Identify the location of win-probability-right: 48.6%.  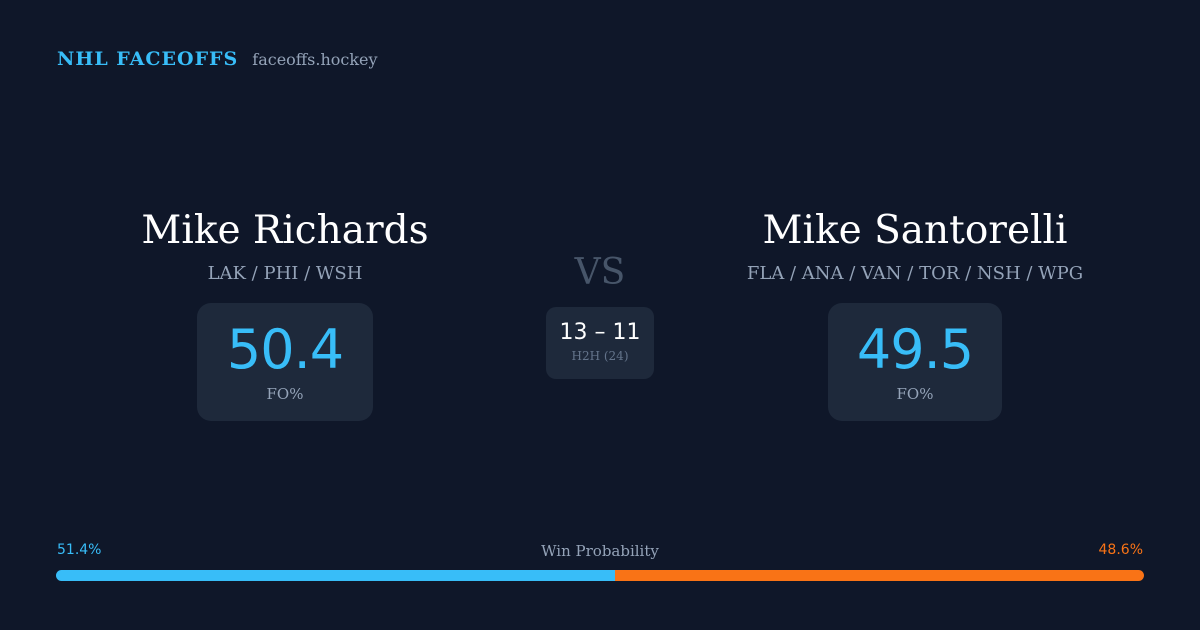
(1120, 550).